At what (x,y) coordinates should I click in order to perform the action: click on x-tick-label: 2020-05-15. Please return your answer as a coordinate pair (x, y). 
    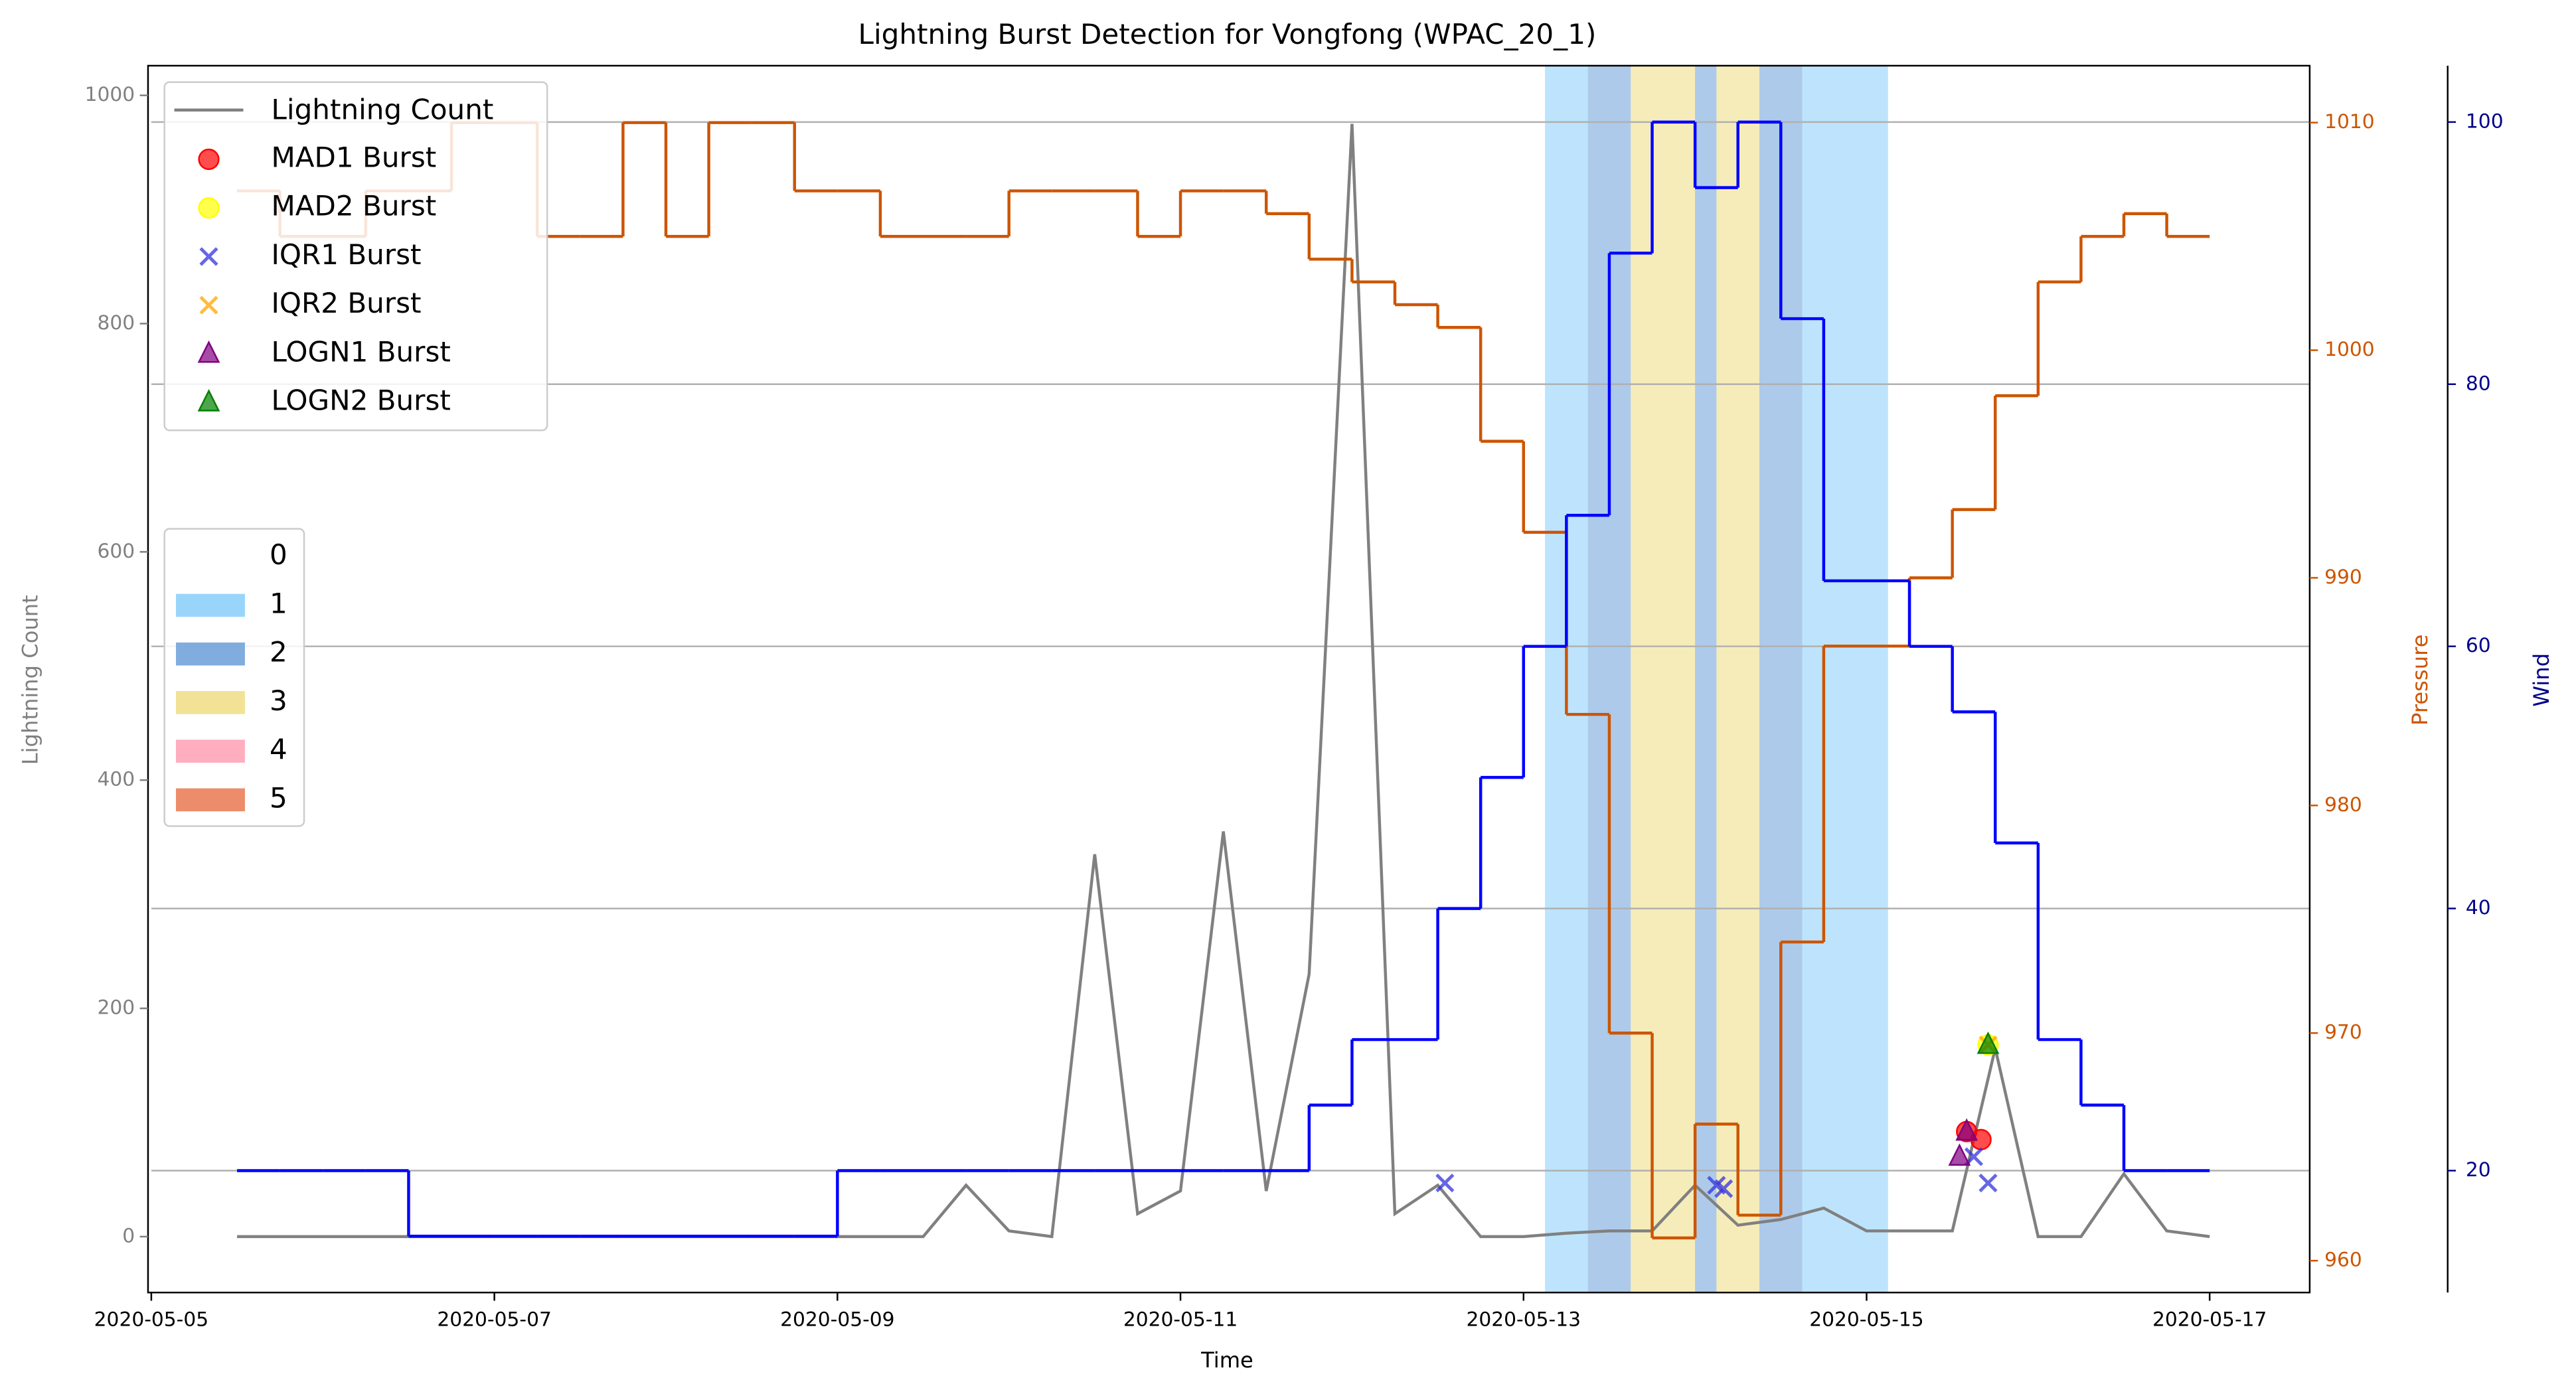
    Looking at the image, I should click on (1866, 1319).